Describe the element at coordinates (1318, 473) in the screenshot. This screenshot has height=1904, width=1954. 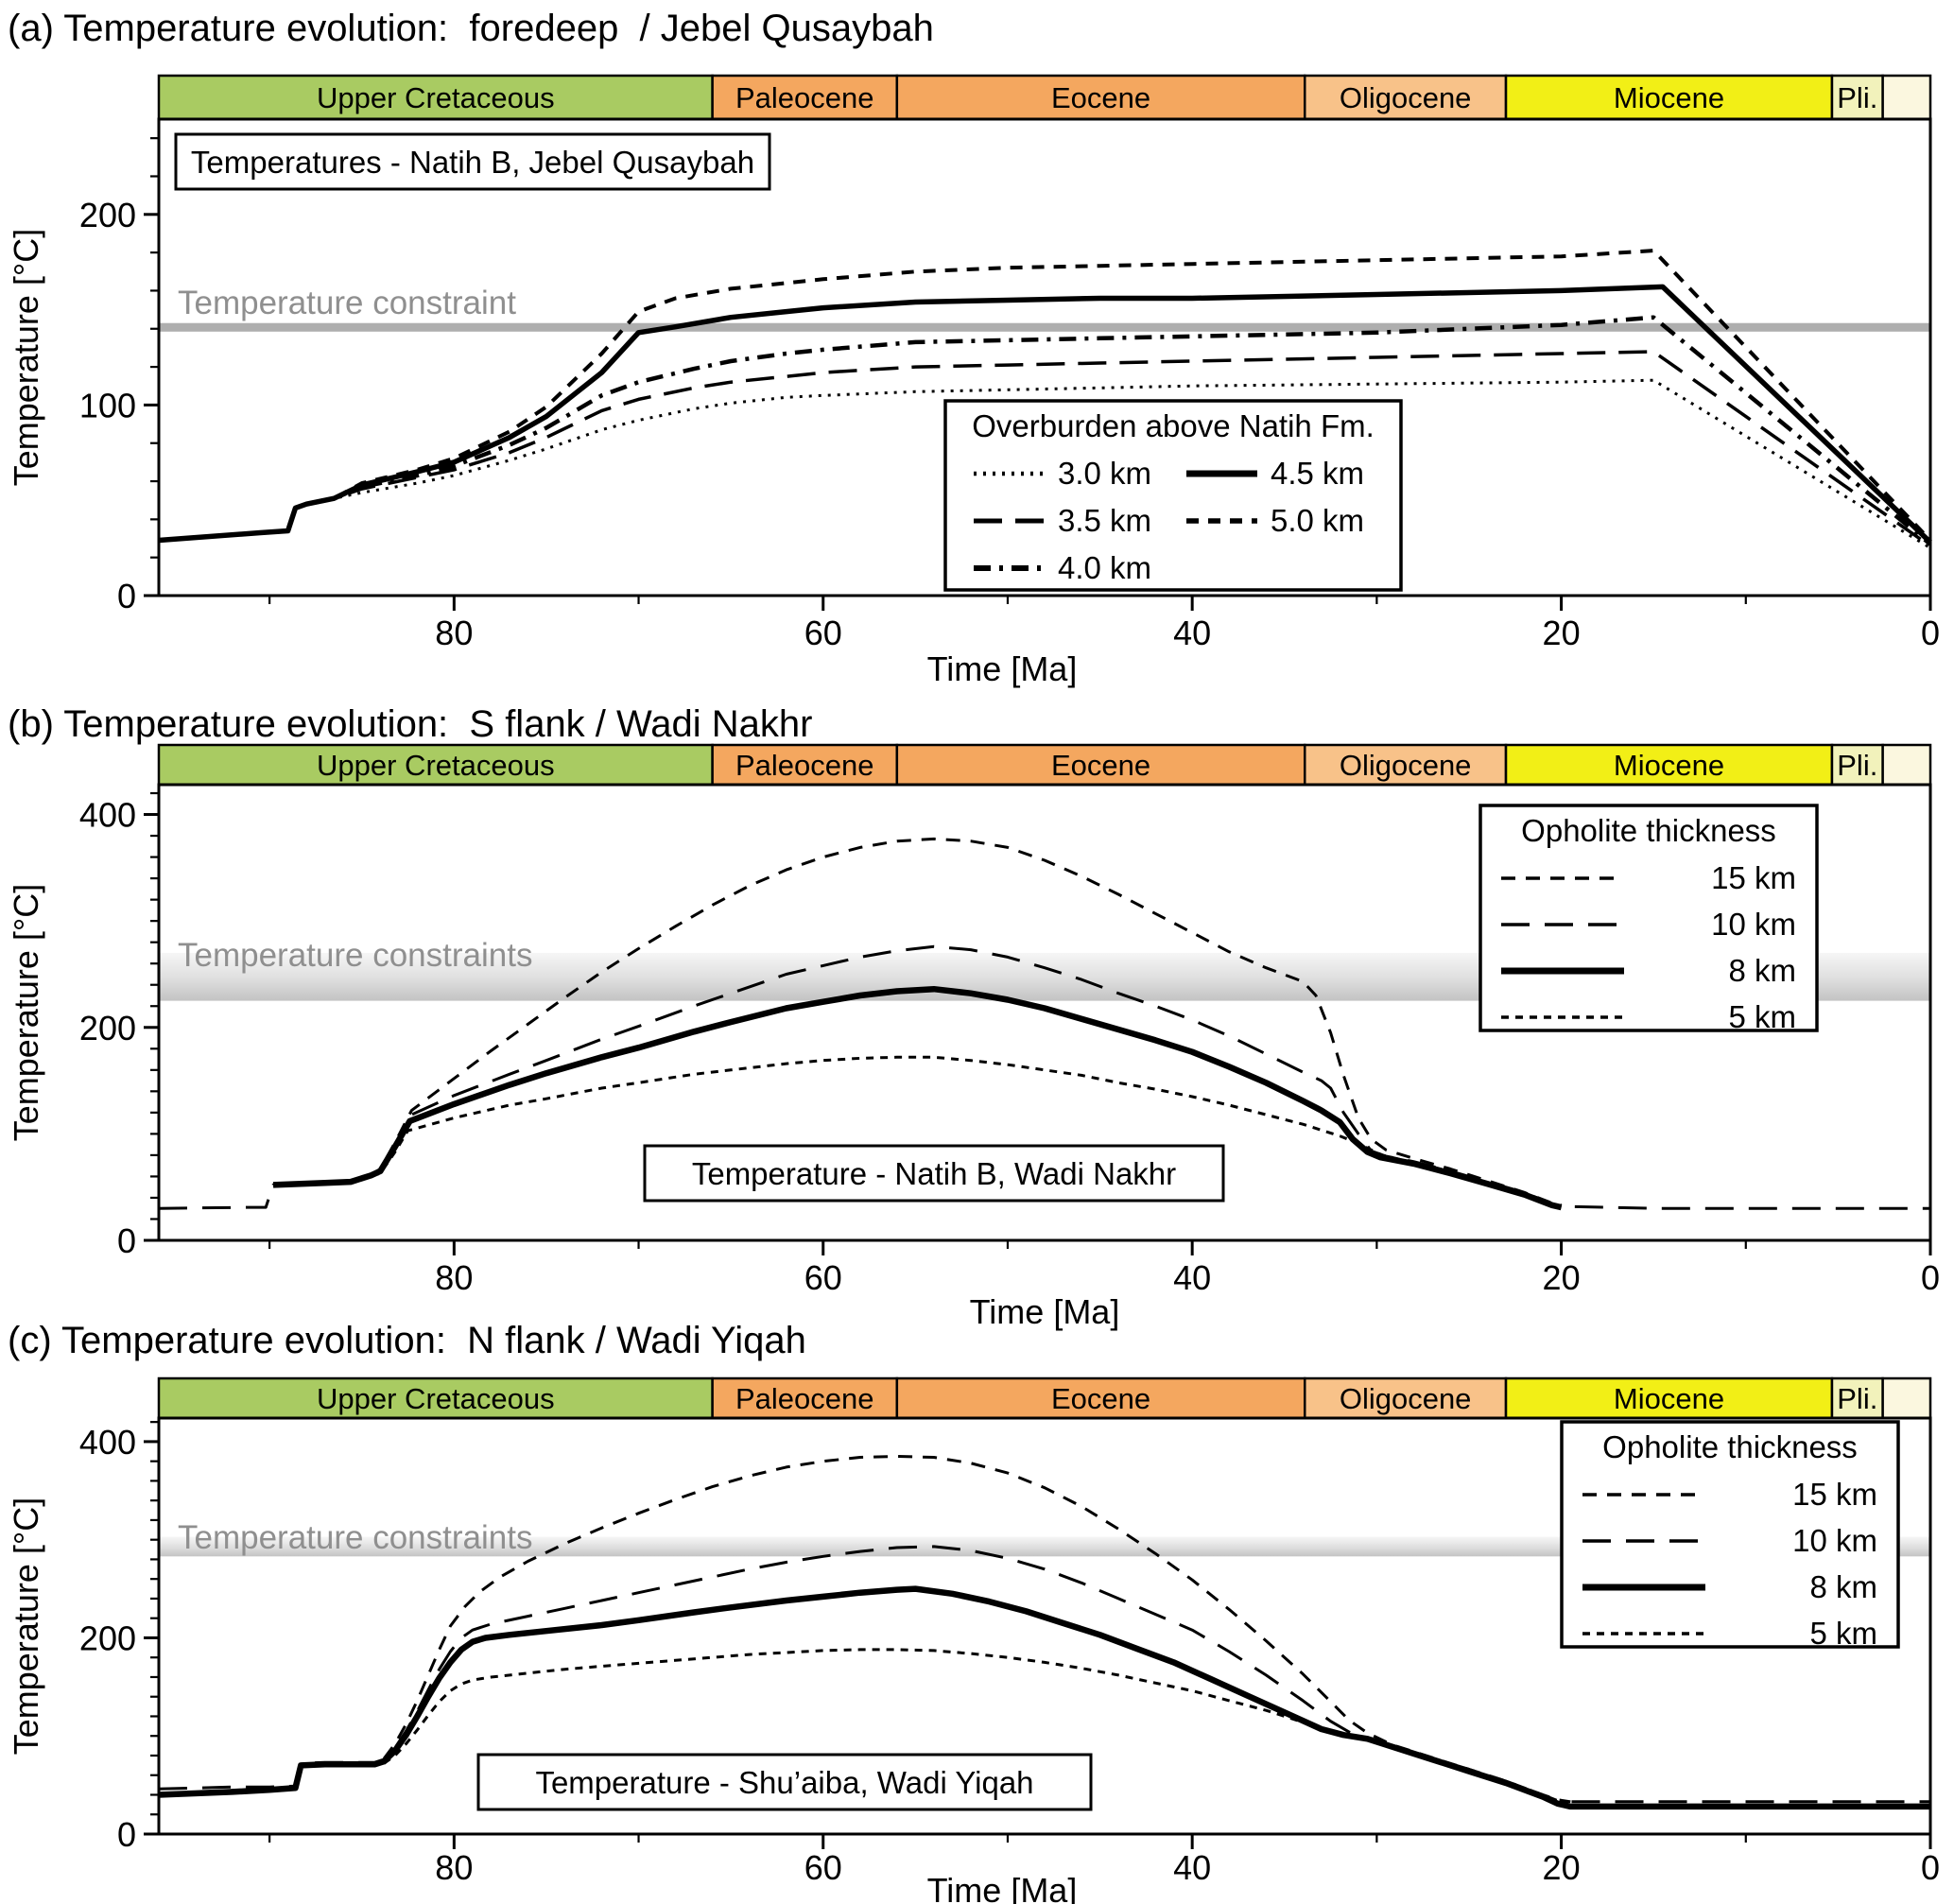
I see `legend-item-label: 4.5 km` at that location.